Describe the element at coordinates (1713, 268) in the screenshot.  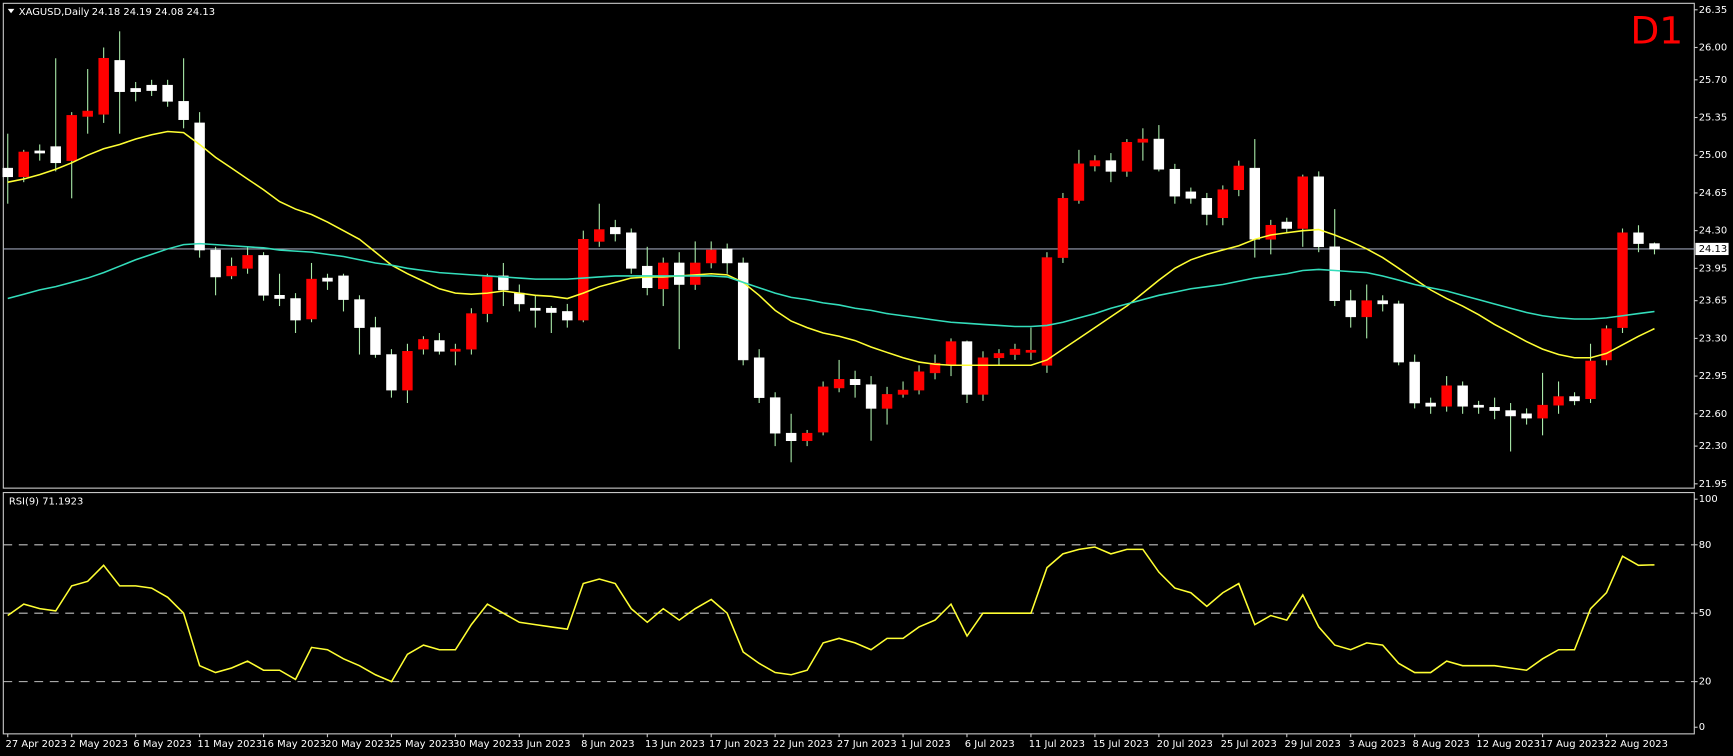
I see `y-tick-label: 23.95` at that location.